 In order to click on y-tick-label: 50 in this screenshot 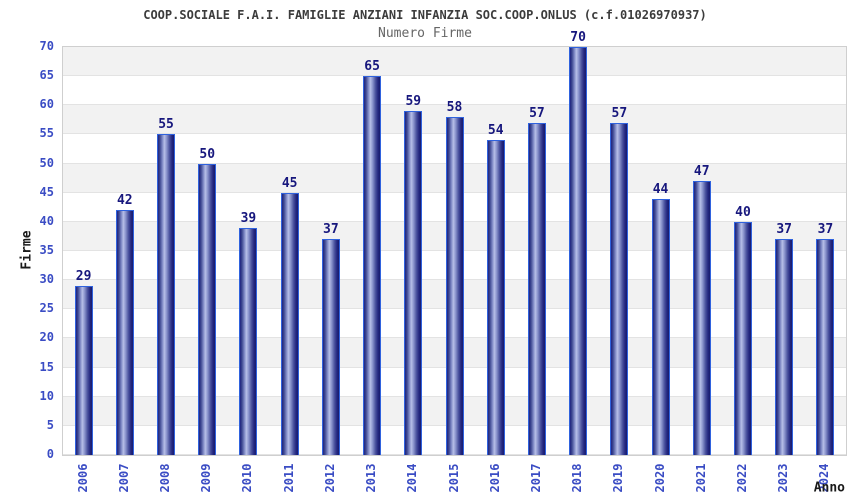, I will do `click(46, 162)`.